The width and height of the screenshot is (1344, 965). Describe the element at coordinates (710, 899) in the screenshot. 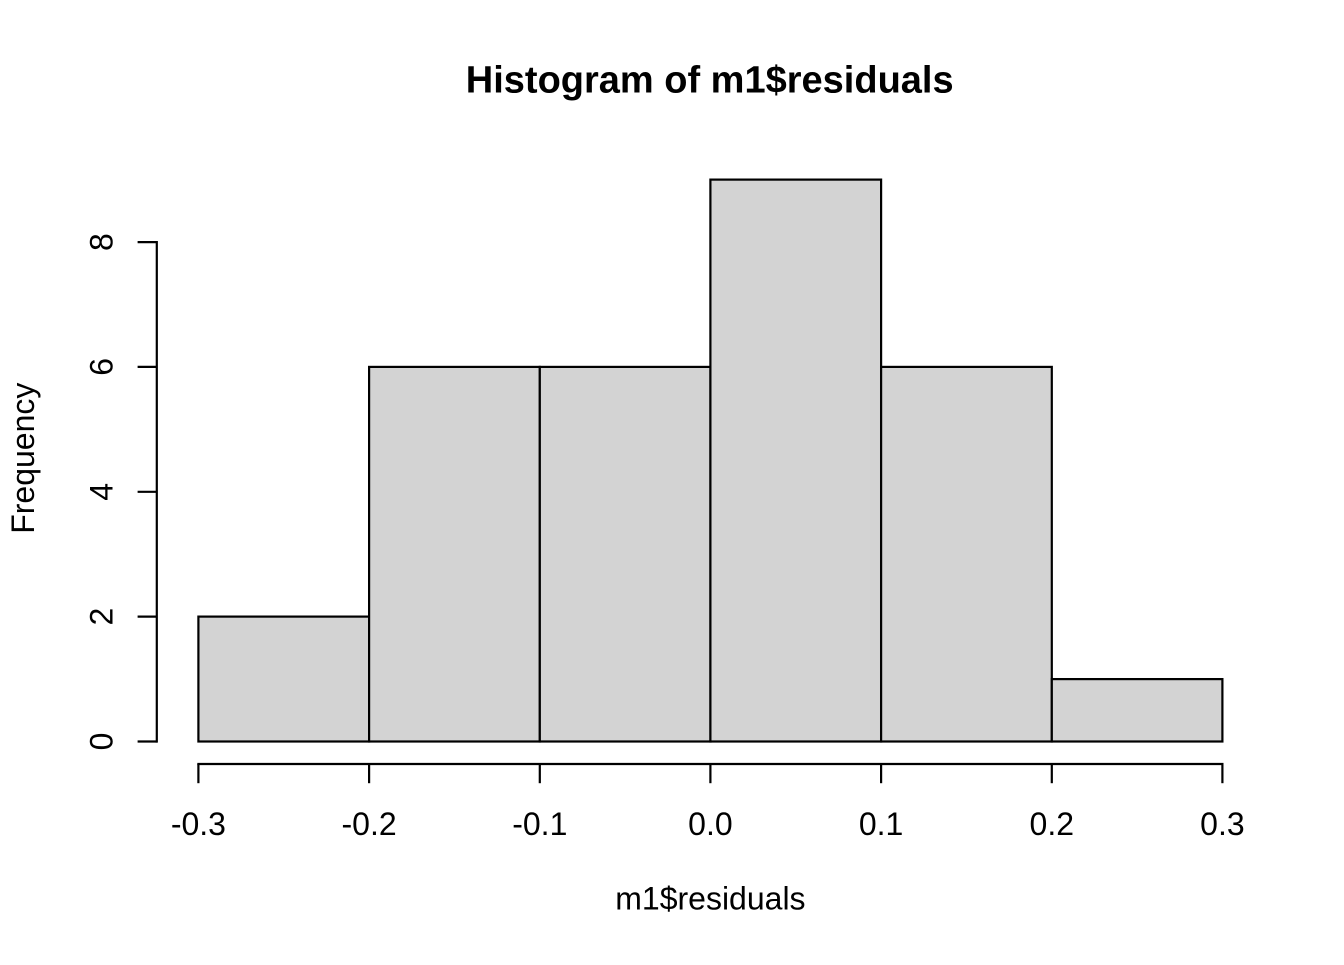

I see `svg-text: m1$residuals` at that location.